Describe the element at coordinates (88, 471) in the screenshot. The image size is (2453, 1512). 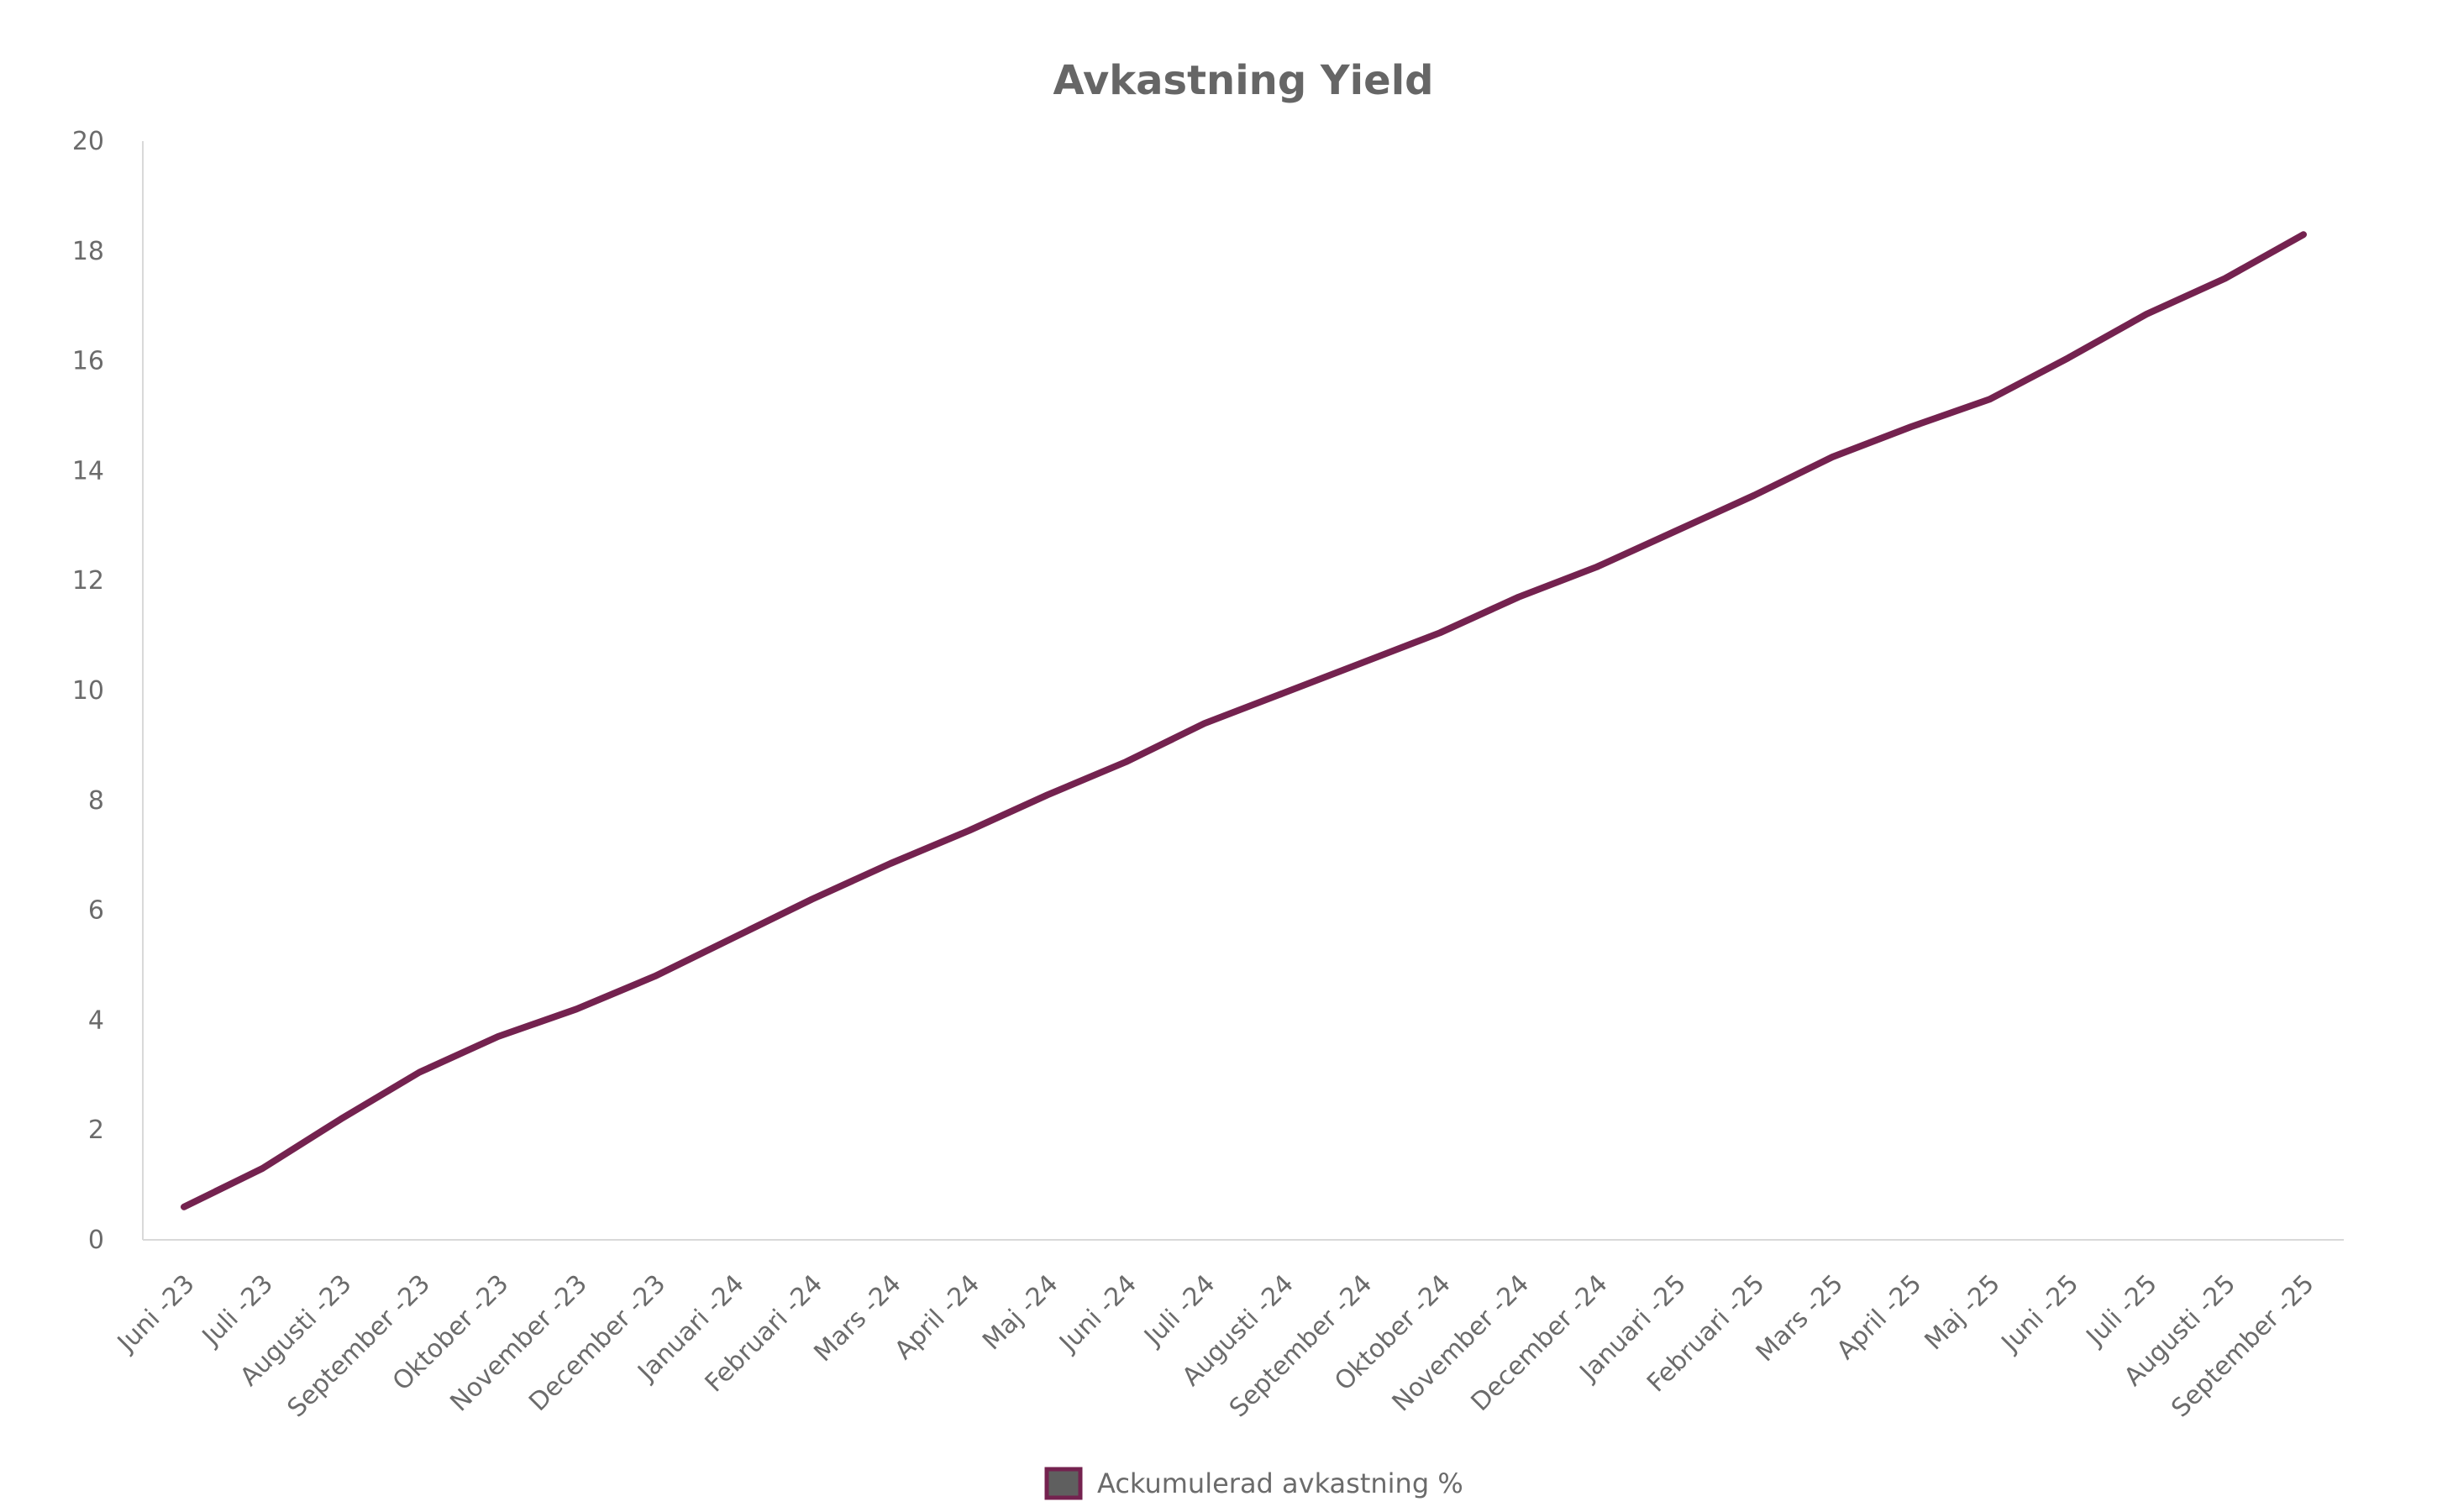
I see `y-tick-label: 14` at that location.